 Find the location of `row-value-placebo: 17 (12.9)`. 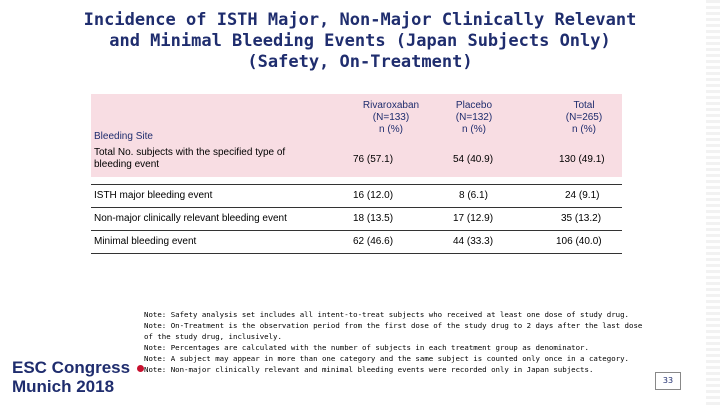

row-value-placebo: 17 (12.9) is located at coordinates (473, 218).